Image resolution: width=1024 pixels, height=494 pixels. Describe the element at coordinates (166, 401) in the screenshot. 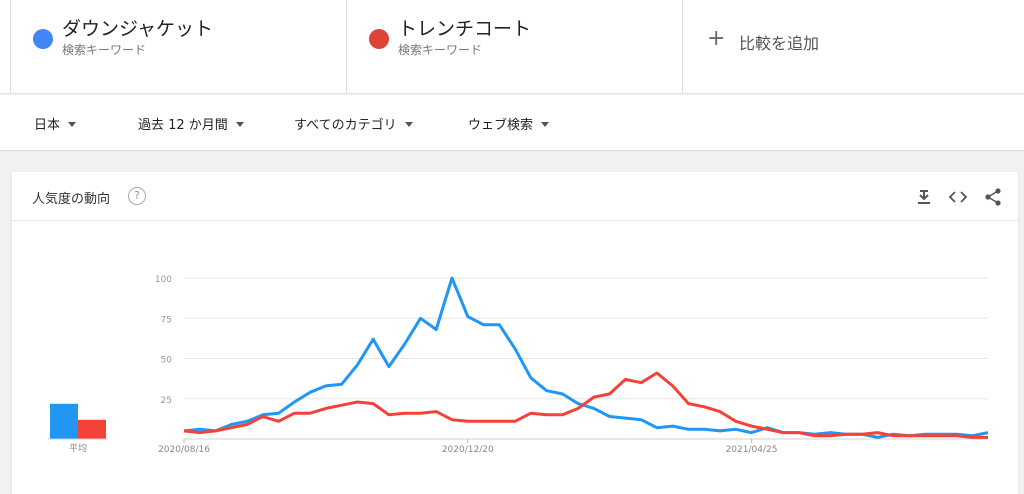

I see `y-tick-label: 25` at that location.